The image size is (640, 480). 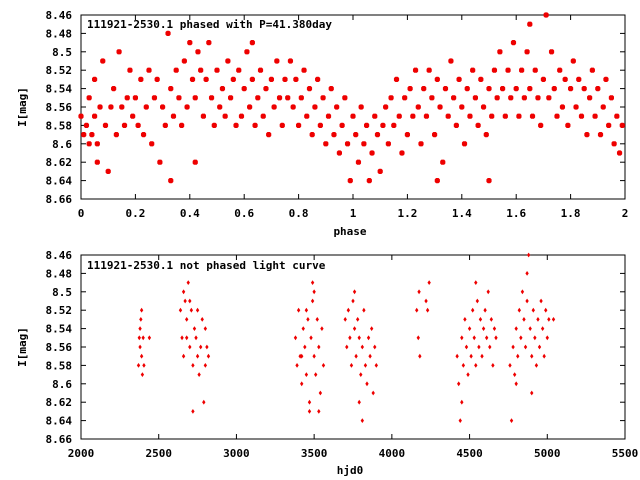 I want to click on y-tick-label: 8.54, so click(x=59, y=329).